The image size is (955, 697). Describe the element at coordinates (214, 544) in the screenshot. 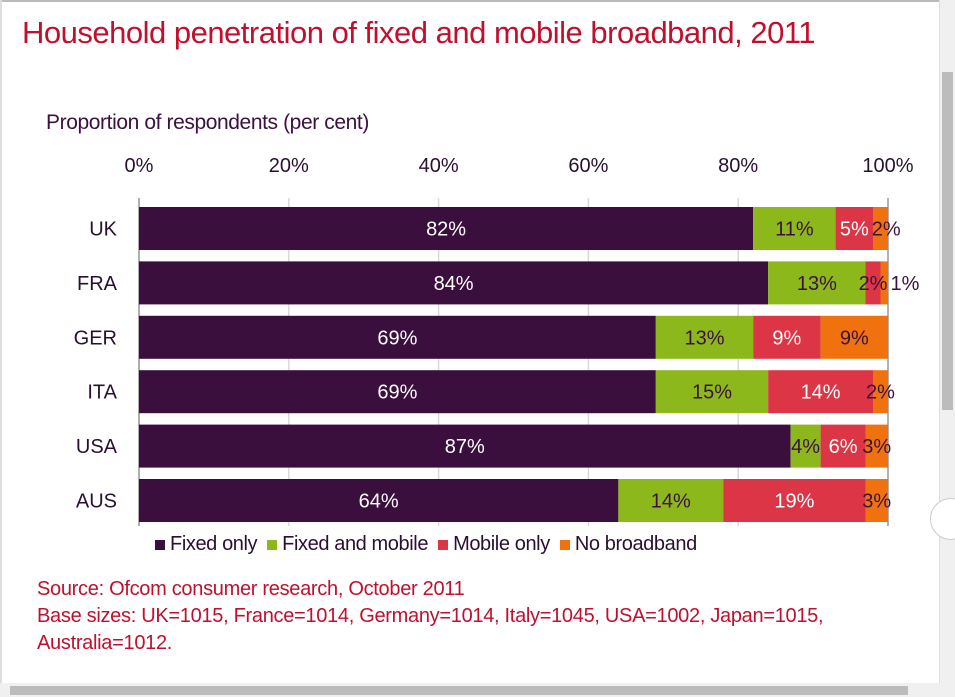

I see `legend-label: Fixed only` at that location.